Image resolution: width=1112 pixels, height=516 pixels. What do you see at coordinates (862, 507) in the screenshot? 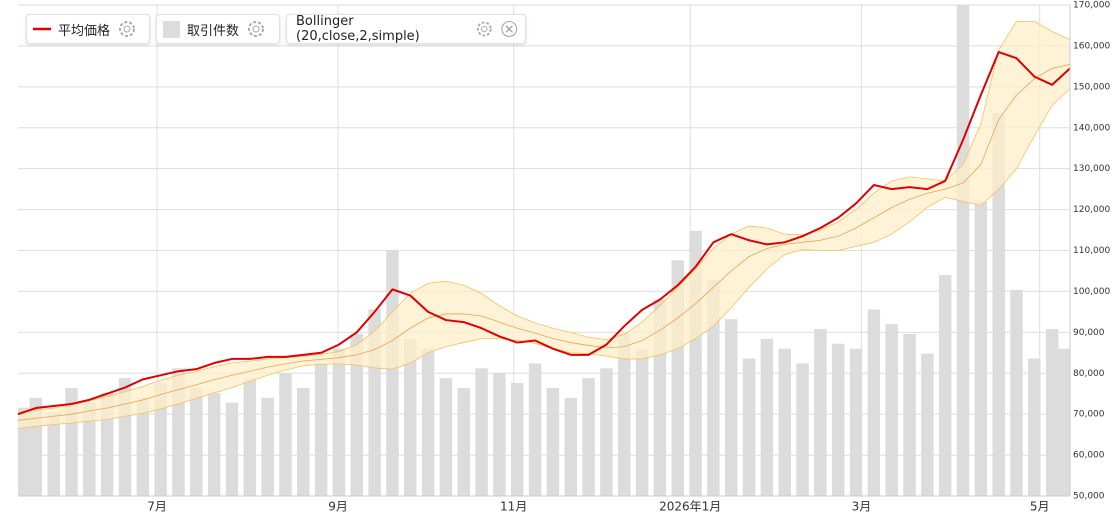
I see `x-tick-label: 3月` at bounding box center [862, 507].